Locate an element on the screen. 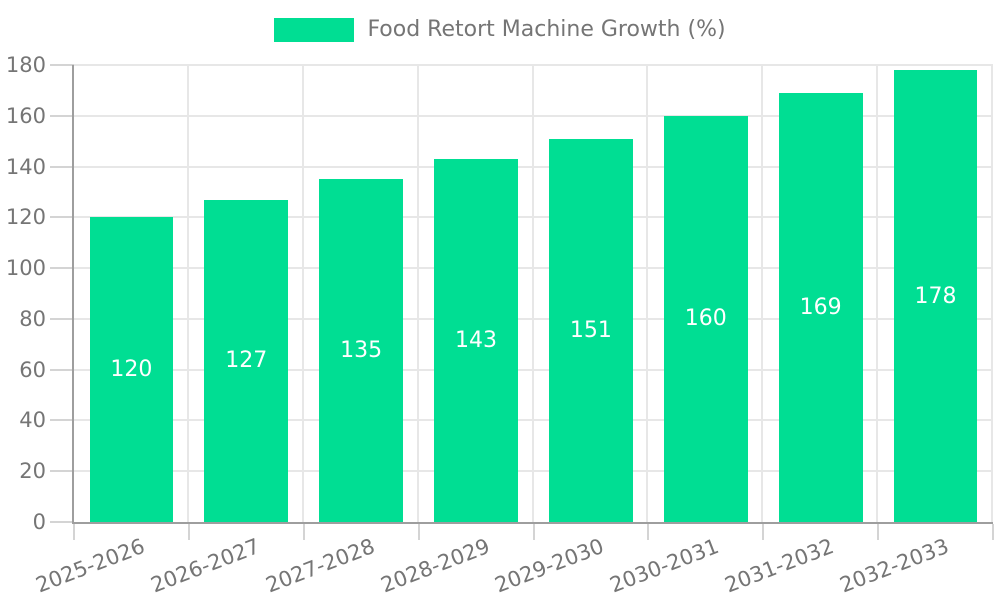  x-axis-tick-label: 2026-2027 is located at coordinates (205, 566).